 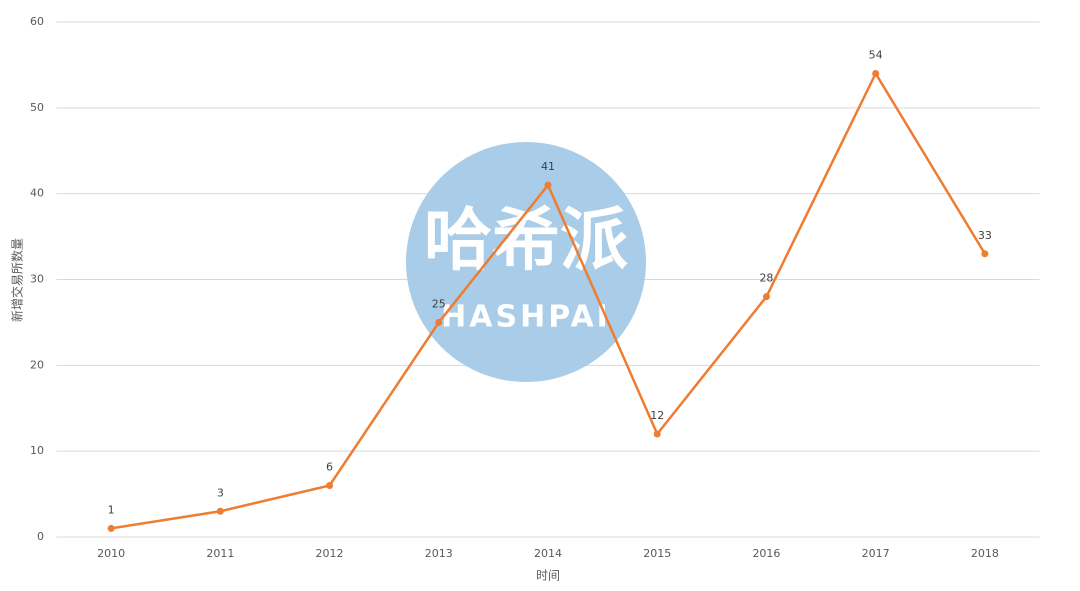 What do you see at coordinates (548, 576) in the screenshot?
I see `x-axis-title: 时间` at bounding box center [548, 576].